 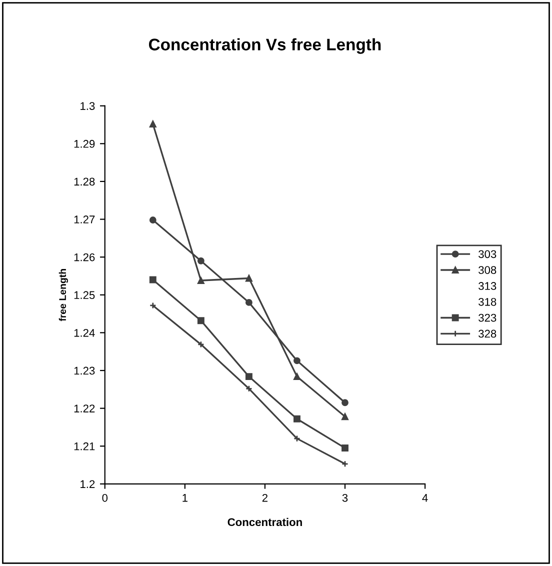 What do you see at coordinates (84, 295) in the screenshot?
I see `y-tick-label: 1.25` at bounding box center [84, 295].